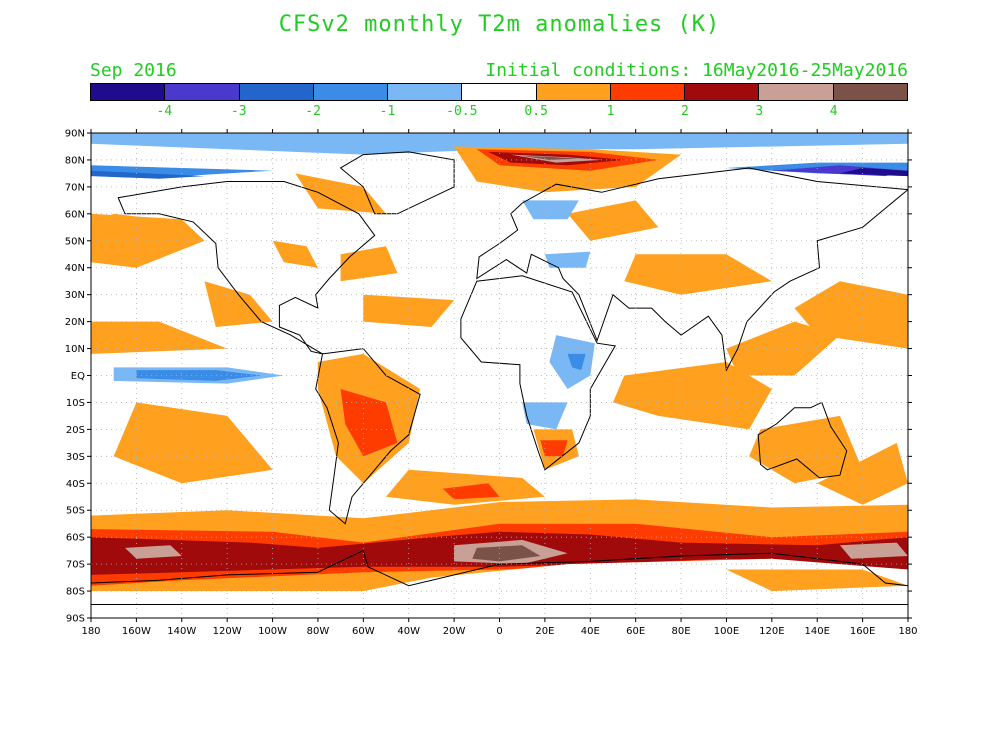 The height and width of the screenshot is (750, 999). Describe the element at coordinates (544, 631) in the screenshot. I see `longitude-label: 20E` at that location.